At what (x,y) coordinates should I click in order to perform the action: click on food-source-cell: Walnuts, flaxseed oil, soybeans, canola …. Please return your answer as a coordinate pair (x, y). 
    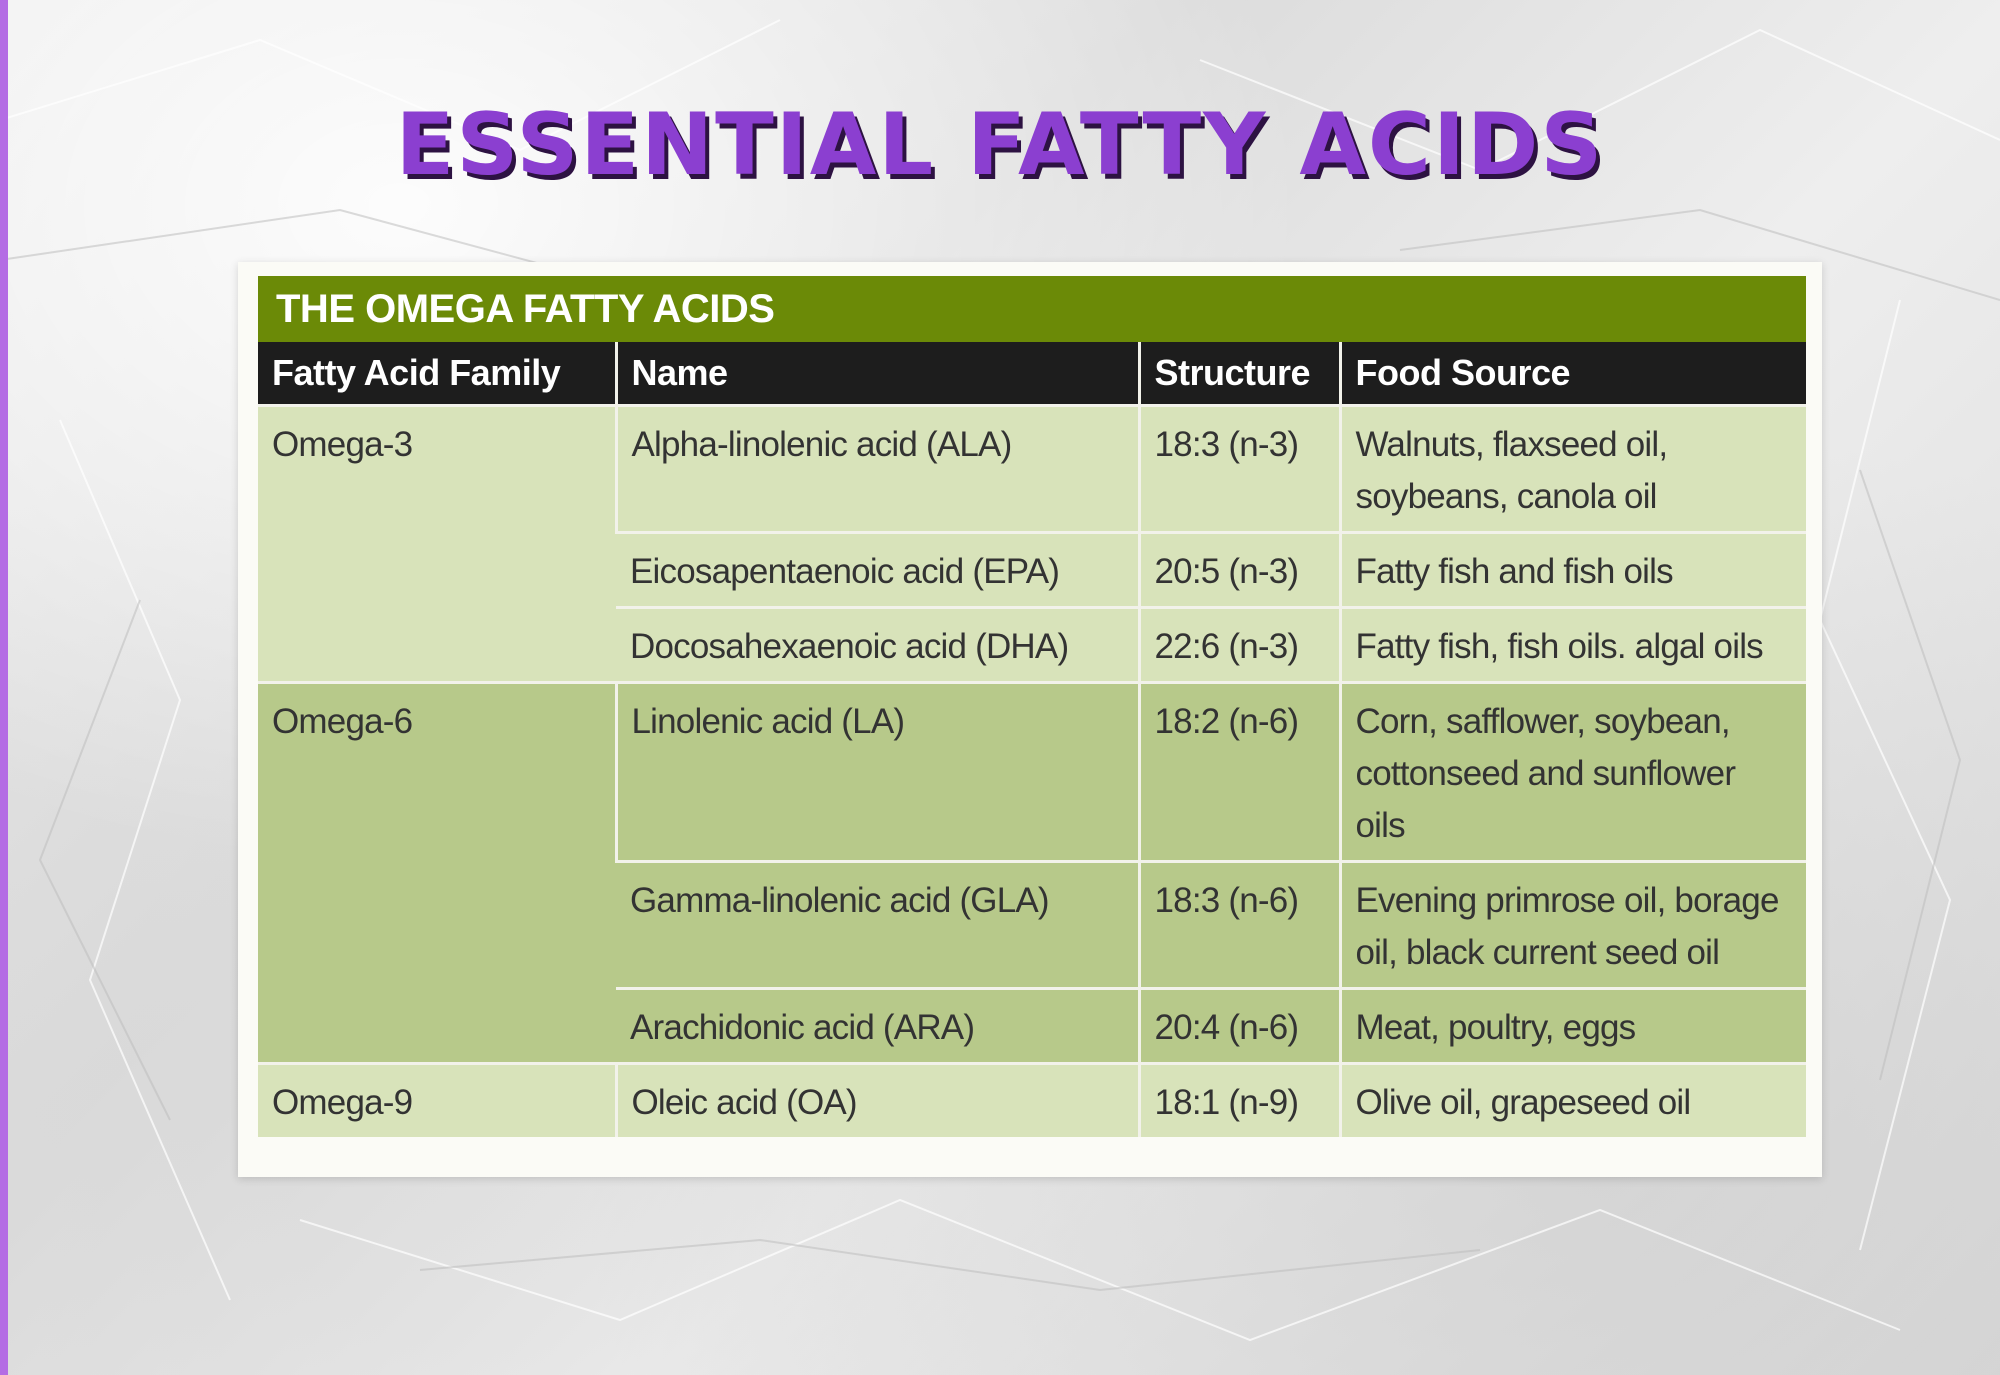
    Looking at the image, I should click on (1572, 468).